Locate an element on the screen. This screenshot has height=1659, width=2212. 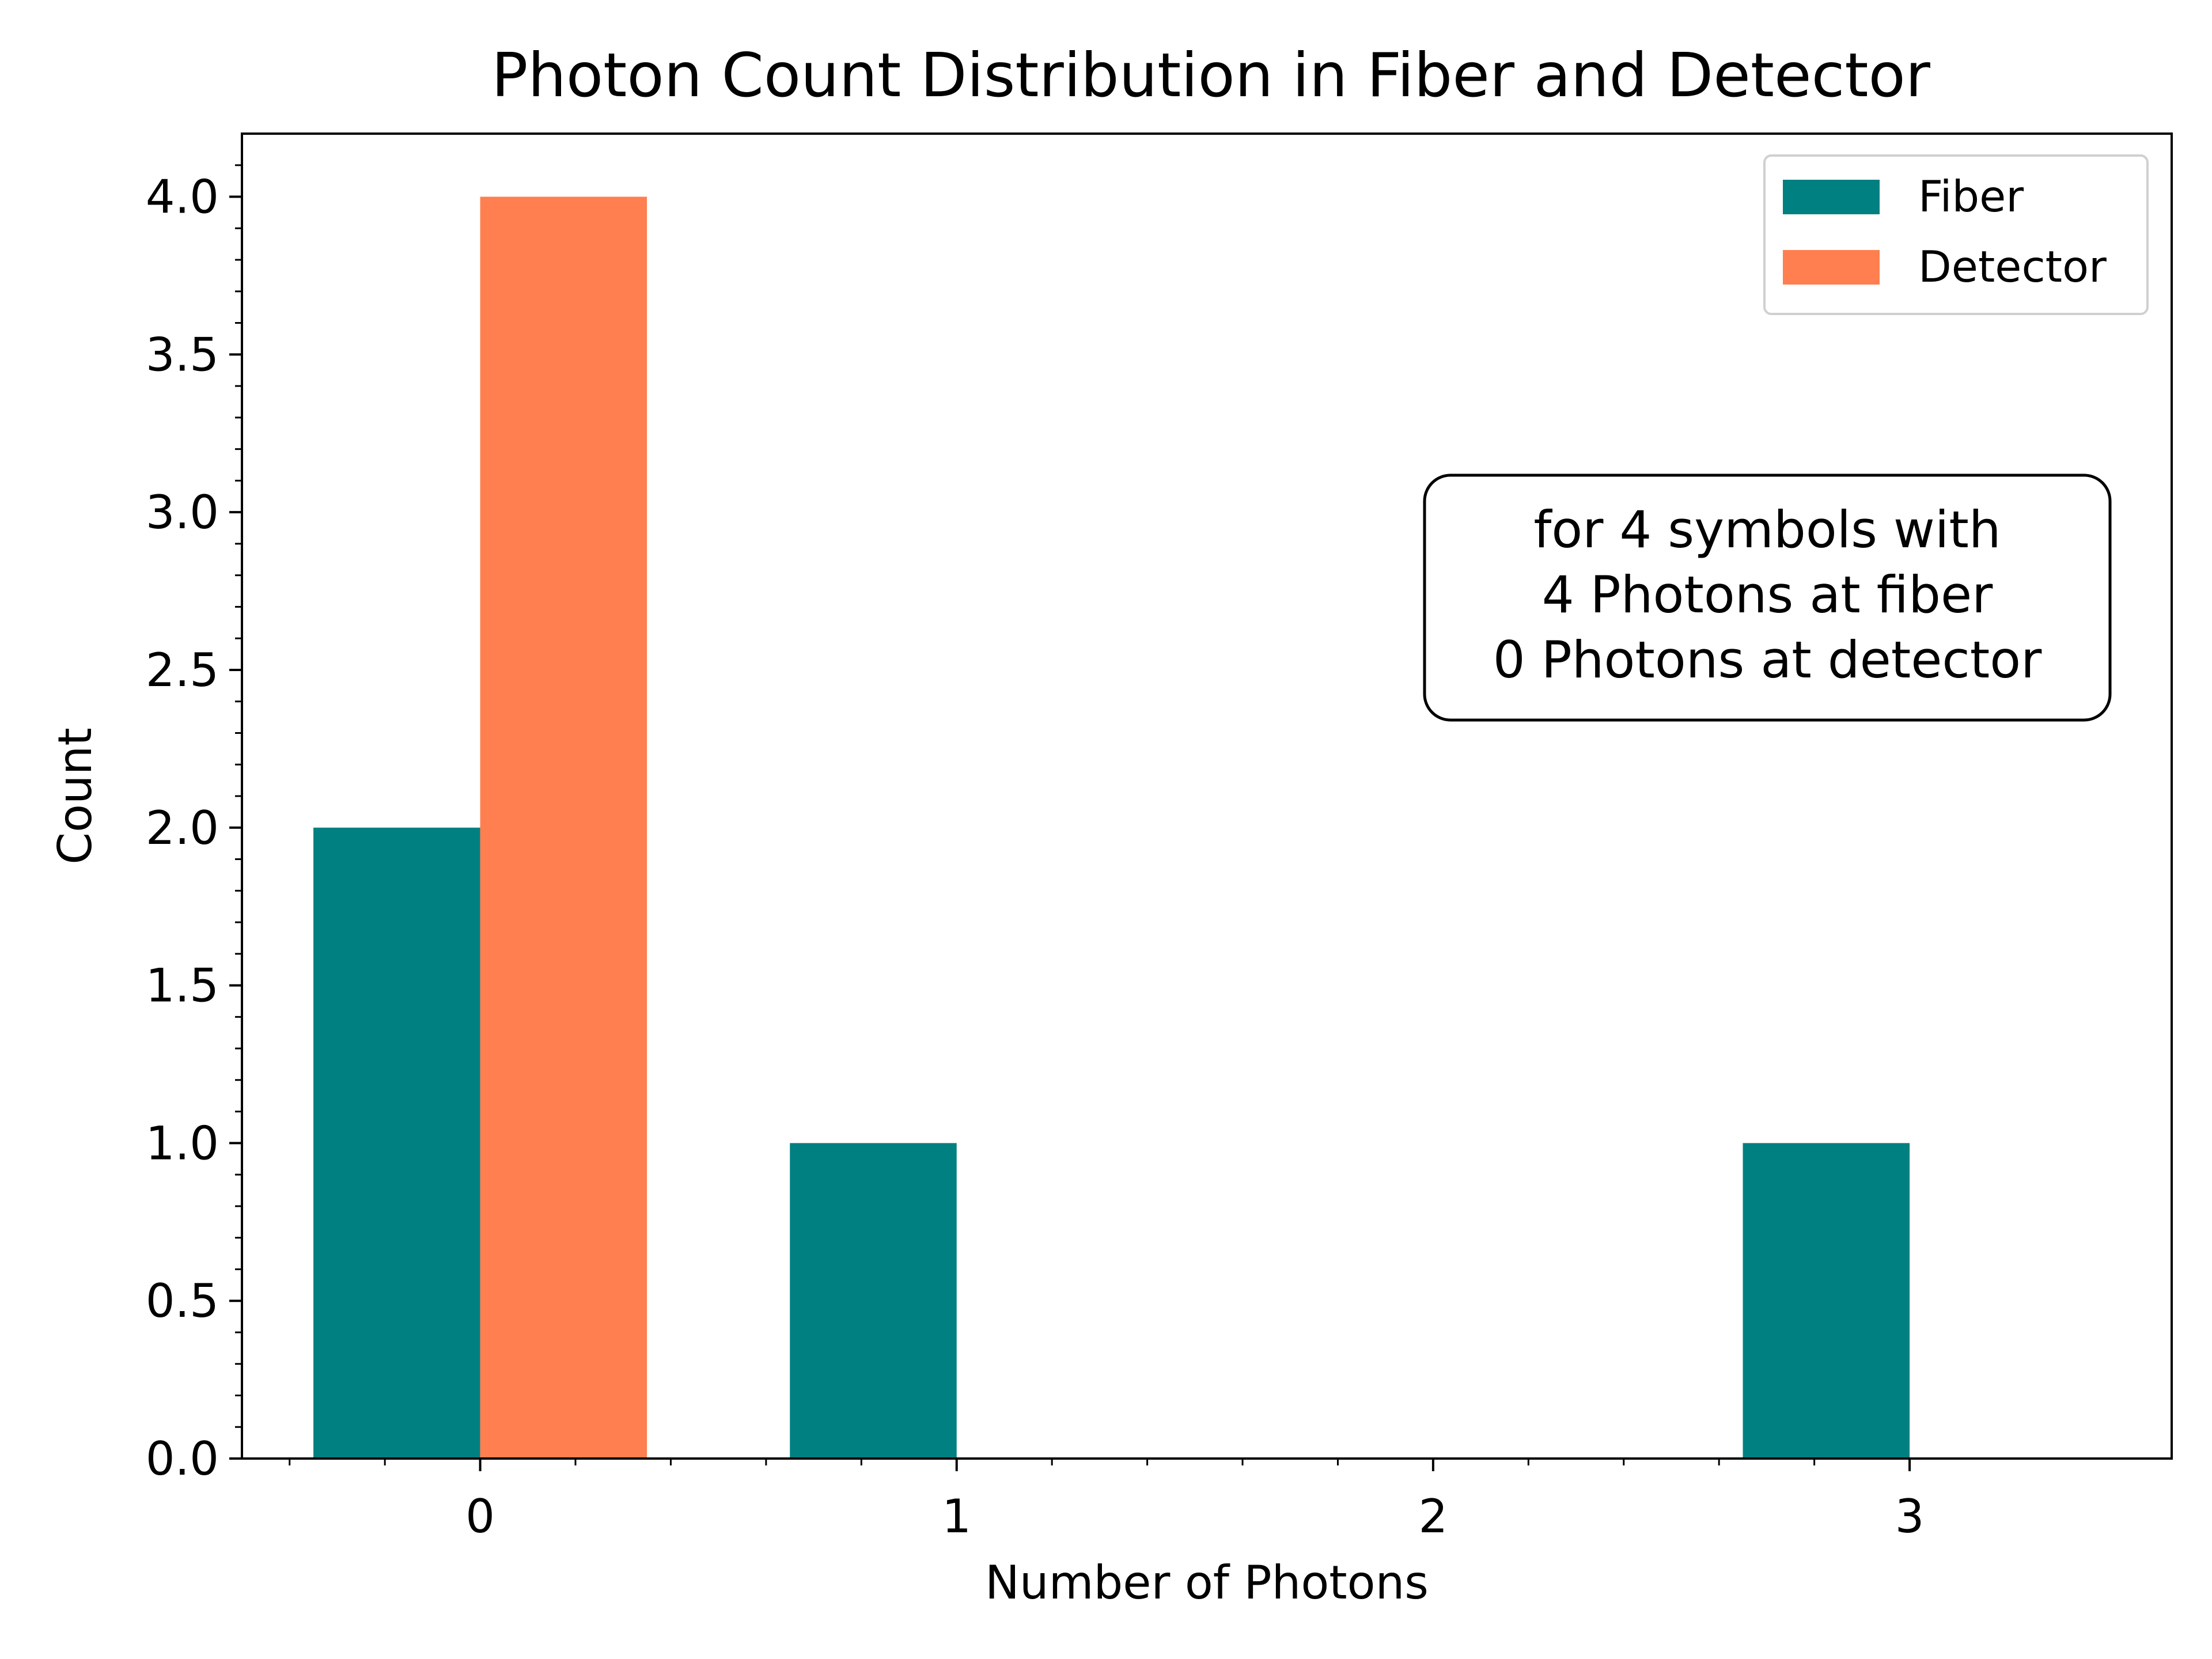
y-tick-label: 1.0 is located at coordinates (182, 1143).